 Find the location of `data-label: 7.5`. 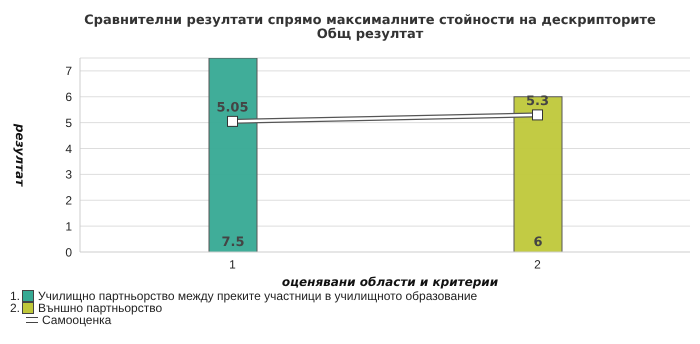

data-label: 7.5 is located at coordinates (233, 242).